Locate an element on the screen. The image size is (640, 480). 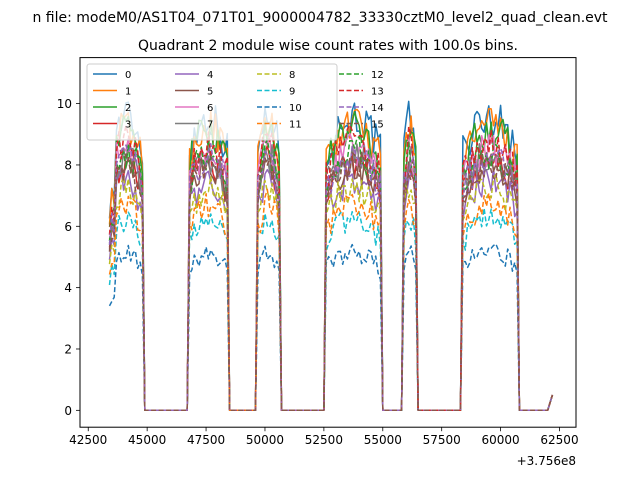
legend-label-0: 0 is located at coordinates (128, 75).